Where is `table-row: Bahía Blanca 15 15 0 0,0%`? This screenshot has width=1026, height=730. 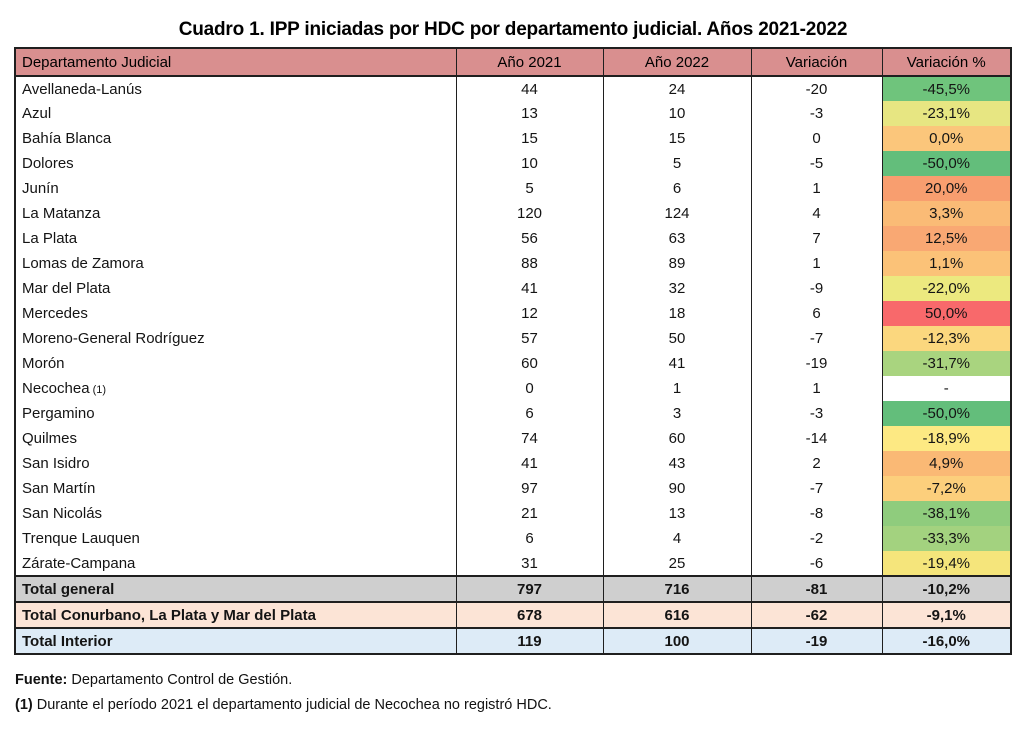
table-row: Bahía Blanca 15 15 0 0,0% is located at coordinates (513, 138).